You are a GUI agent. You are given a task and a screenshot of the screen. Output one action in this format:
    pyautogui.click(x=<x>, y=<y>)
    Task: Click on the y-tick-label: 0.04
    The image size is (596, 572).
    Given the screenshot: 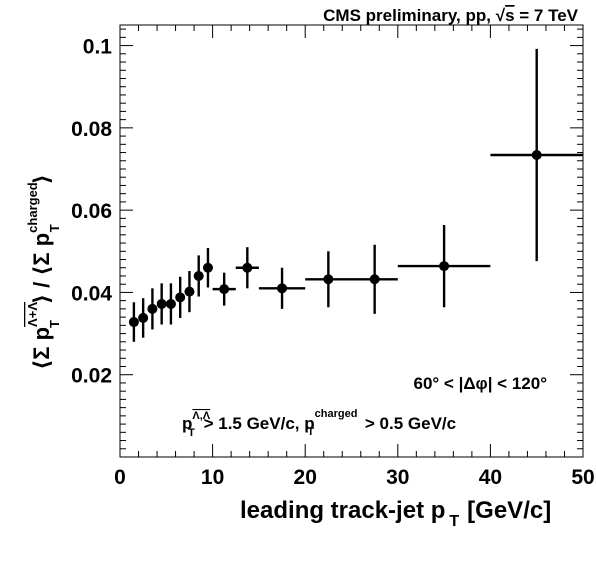 What is the action you would take?
    pyautogui.click(x=91, y=293)
    